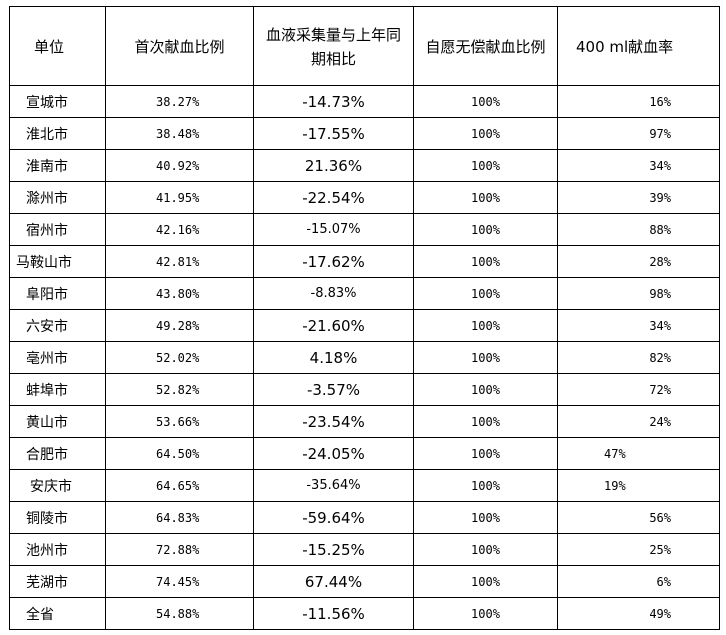 The height and width of the screenshot is (635, 726). Describe the element at coordinates (333, 325) in the screenshot. I see `cell-volume-change: -21.60%` at that location.